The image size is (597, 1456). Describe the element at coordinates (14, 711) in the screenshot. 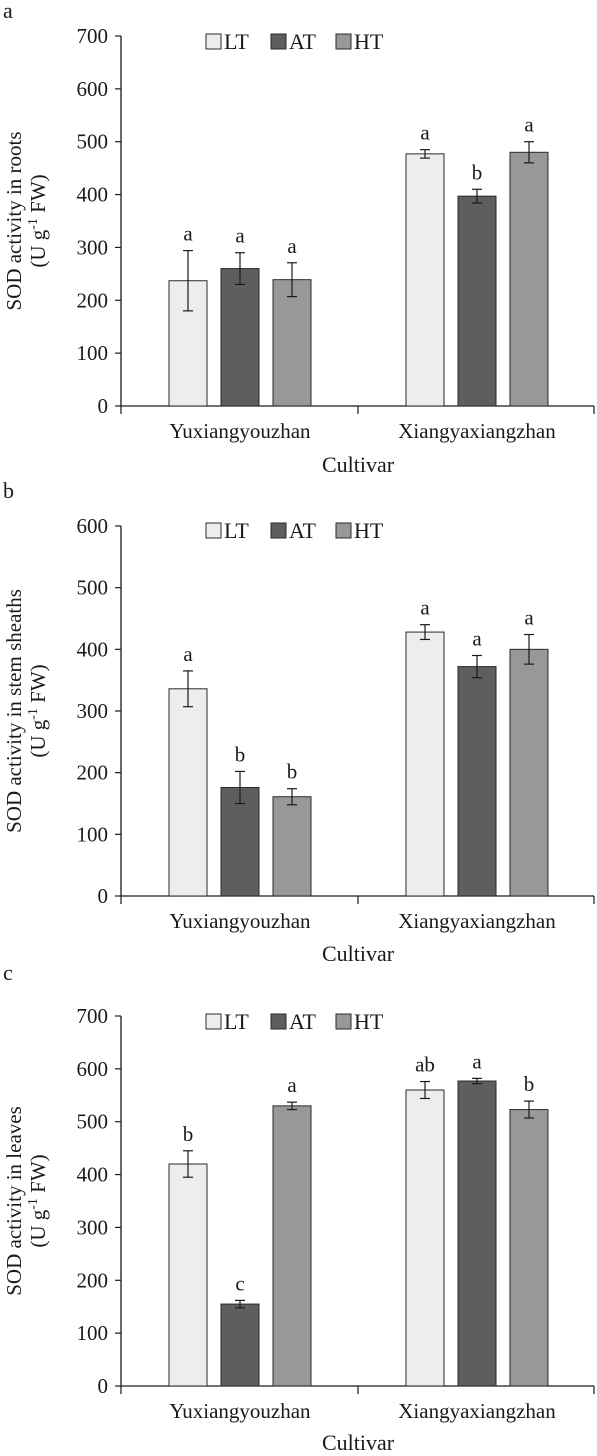

I see `y-axis-title: SOD activity in stem sheaths` at that location.